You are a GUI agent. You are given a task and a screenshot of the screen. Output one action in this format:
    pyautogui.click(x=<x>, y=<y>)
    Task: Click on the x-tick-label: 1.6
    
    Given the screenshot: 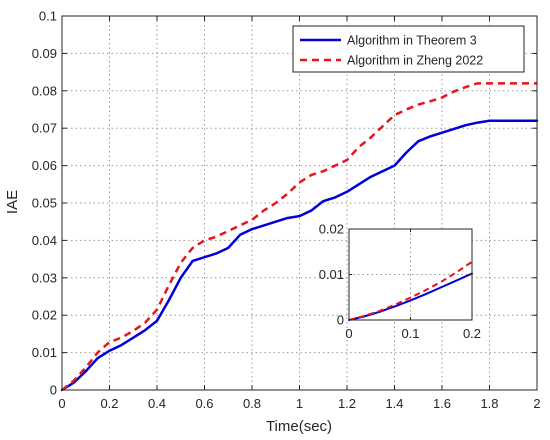 What is the action you would take?
    pyautogui.click(x=442, y=403)
    